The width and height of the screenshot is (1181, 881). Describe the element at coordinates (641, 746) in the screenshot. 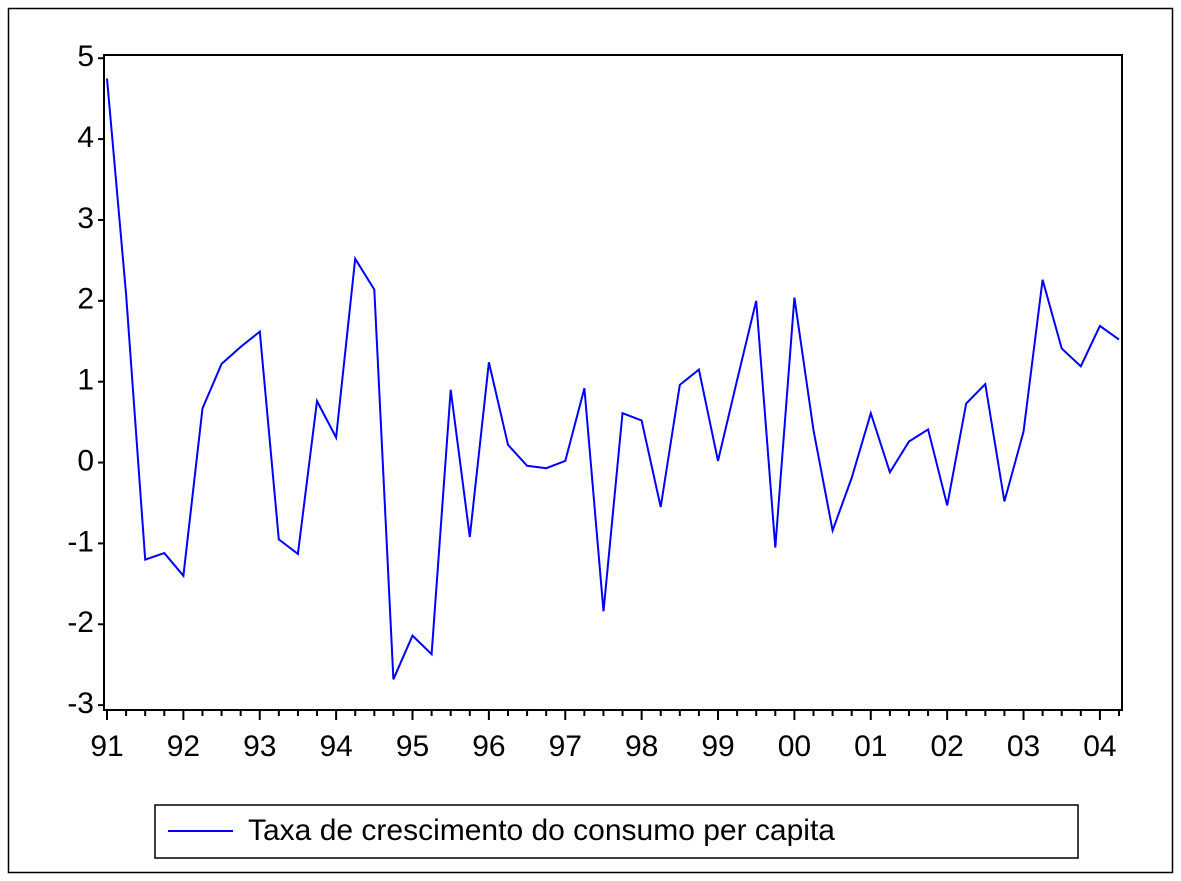

I see `x-tick-label: 98` at that location.